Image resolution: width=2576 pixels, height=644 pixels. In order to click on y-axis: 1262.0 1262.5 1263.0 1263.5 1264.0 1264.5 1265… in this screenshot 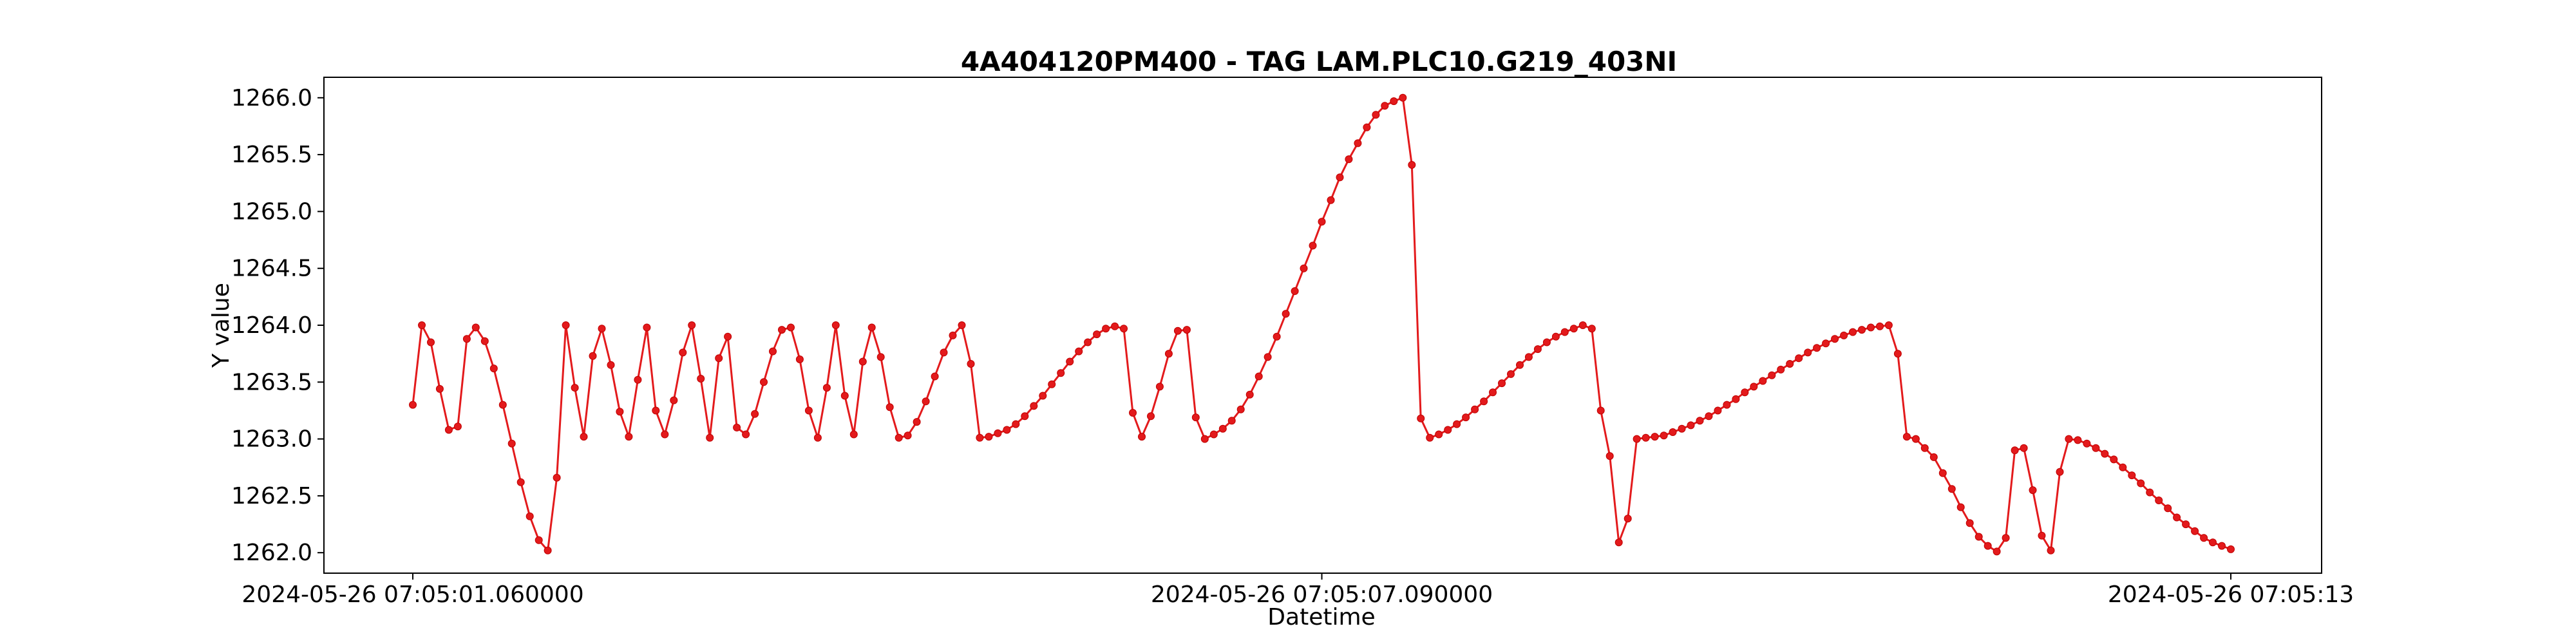, I will do `click(277, 326)`.